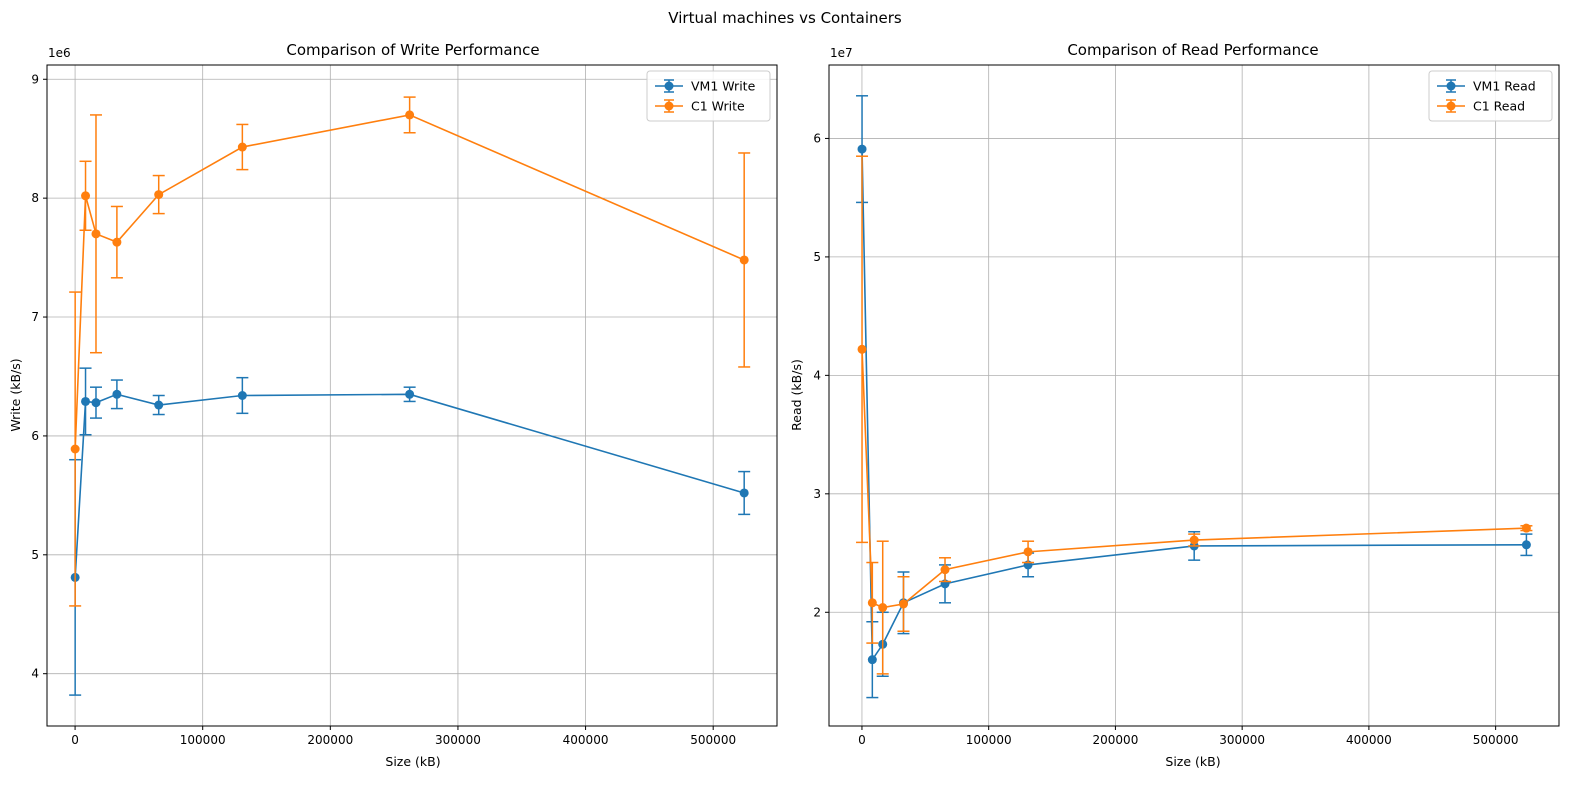  I want to click on read-y-tick-label: 3, so click(817, 494).